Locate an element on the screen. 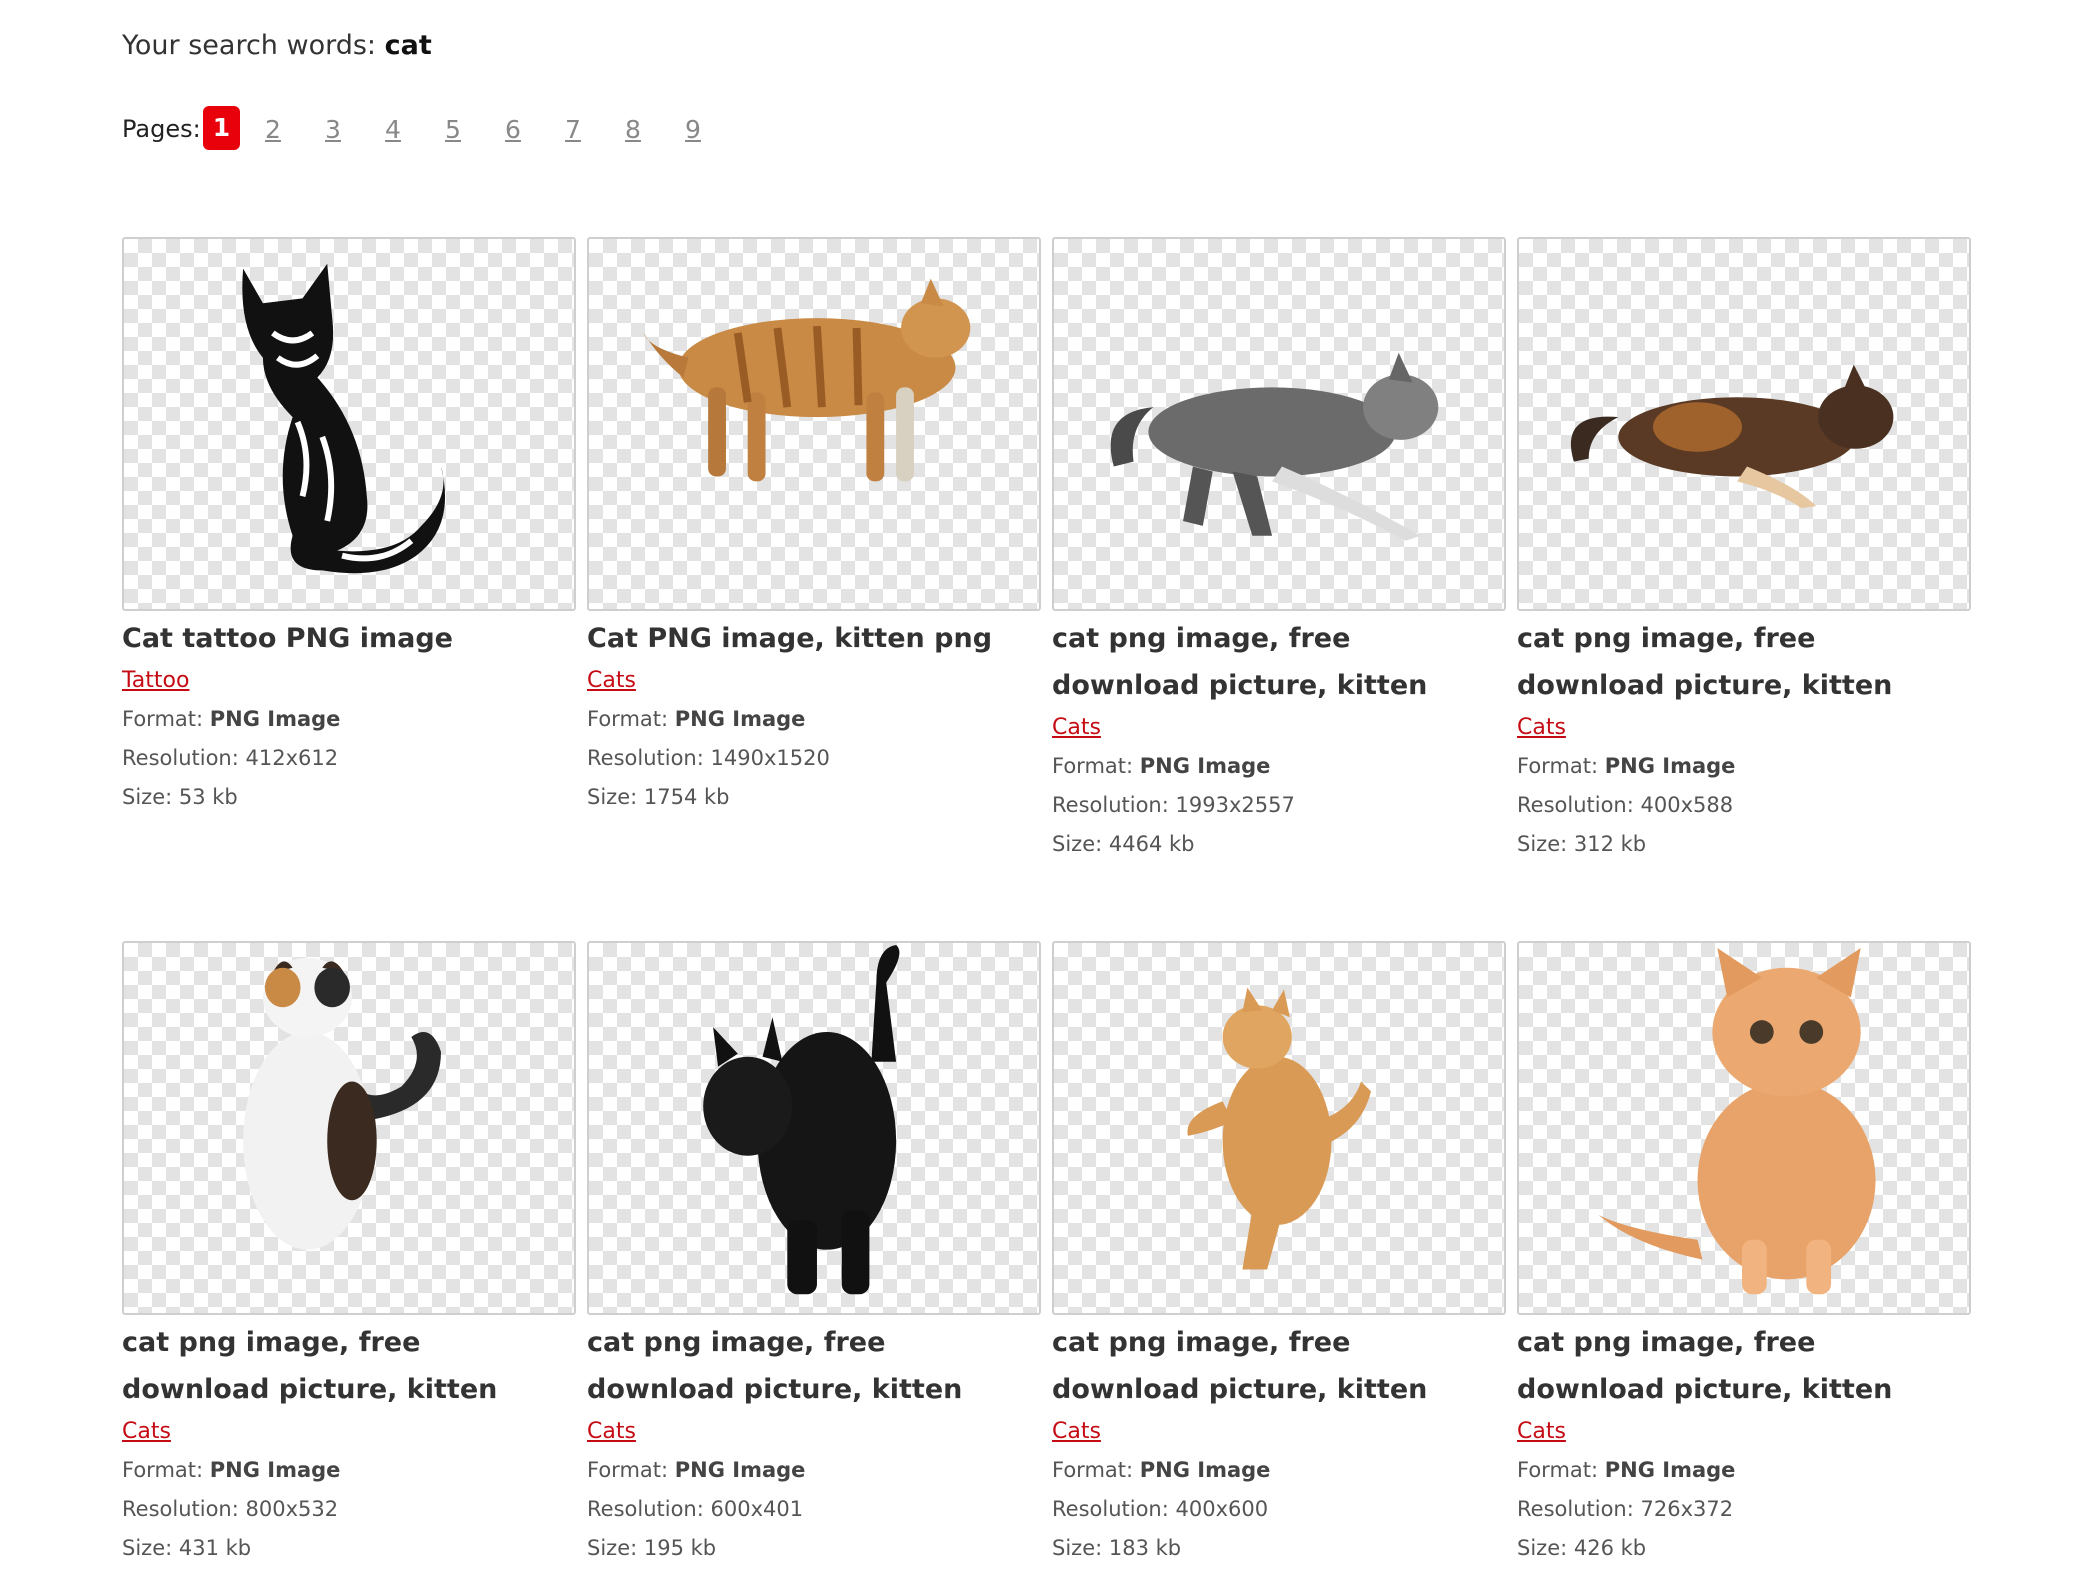 This screenshot has width=2099, height=1574. result-resolution: Resolution: 1490x1520 is located at coordinates (814, 758).